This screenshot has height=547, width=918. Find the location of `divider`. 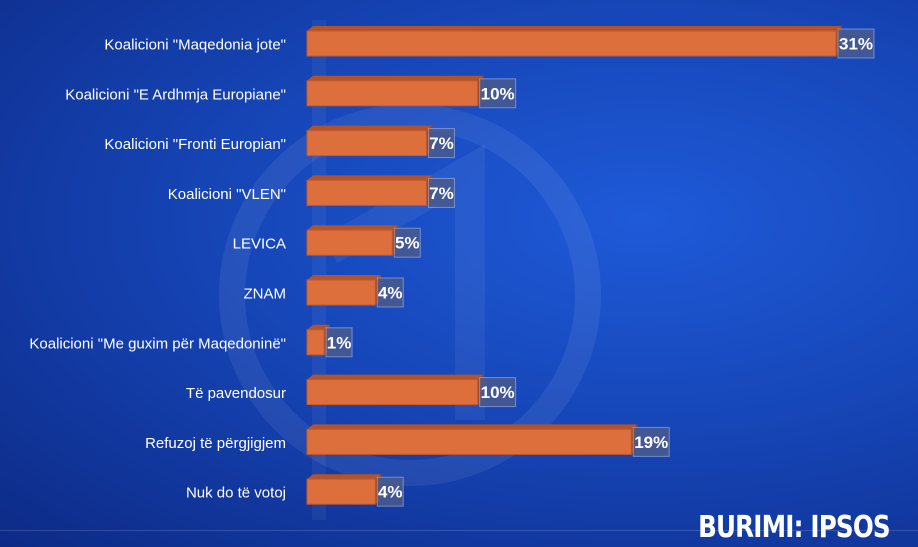

divider is located at coordinates (459, 530).